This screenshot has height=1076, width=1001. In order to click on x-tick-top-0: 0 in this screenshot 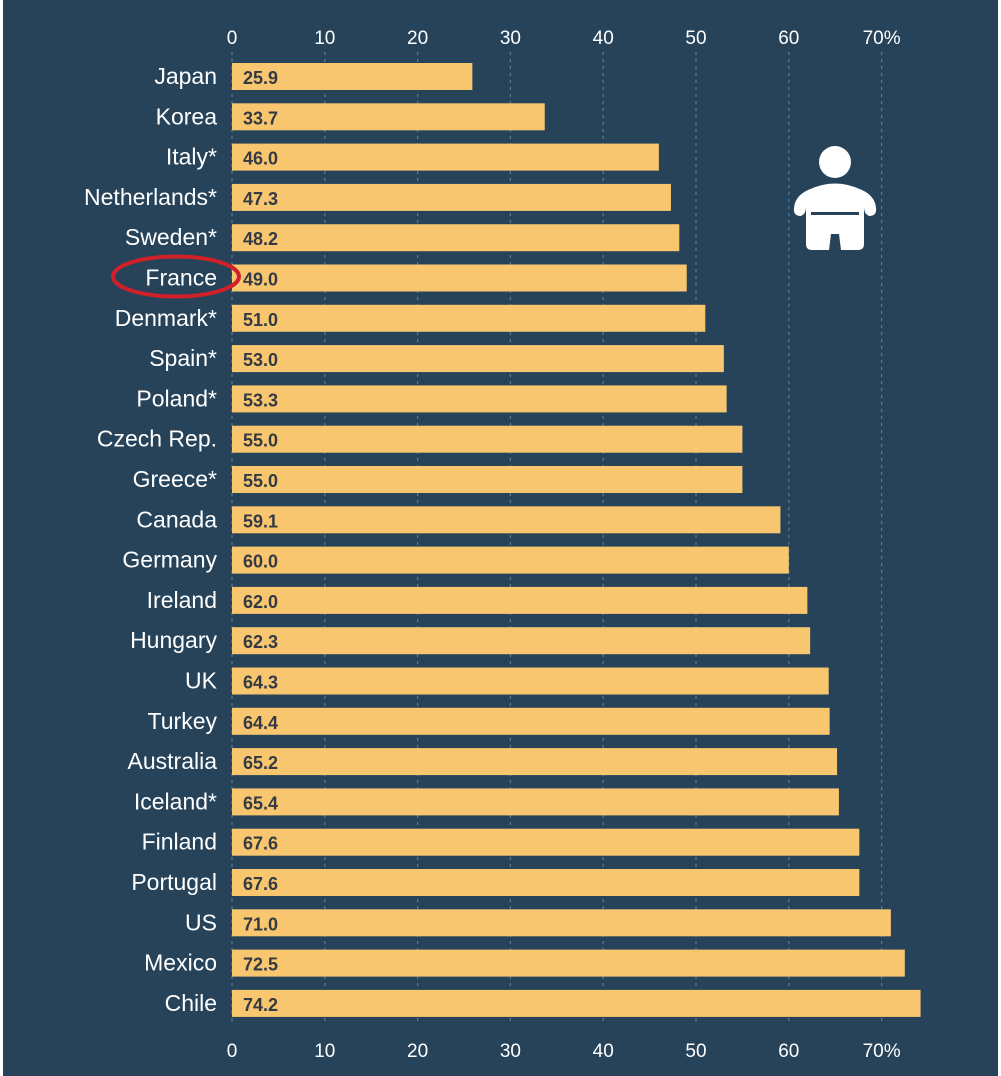, I will do `click(232, 38)`.